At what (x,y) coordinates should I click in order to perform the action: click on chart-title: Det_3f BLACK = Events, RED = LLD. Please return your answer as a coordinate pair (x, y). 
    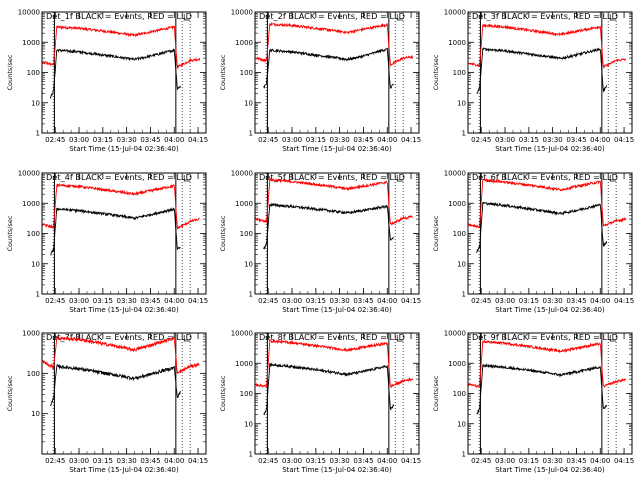
    Looking at the image, I should click on (545, 16).